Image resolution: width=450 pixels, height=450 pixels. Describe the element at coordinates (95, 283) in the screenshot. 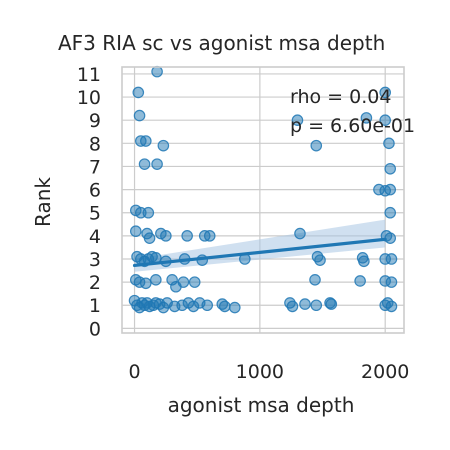

I see `y-tick-label: 2` at that location.